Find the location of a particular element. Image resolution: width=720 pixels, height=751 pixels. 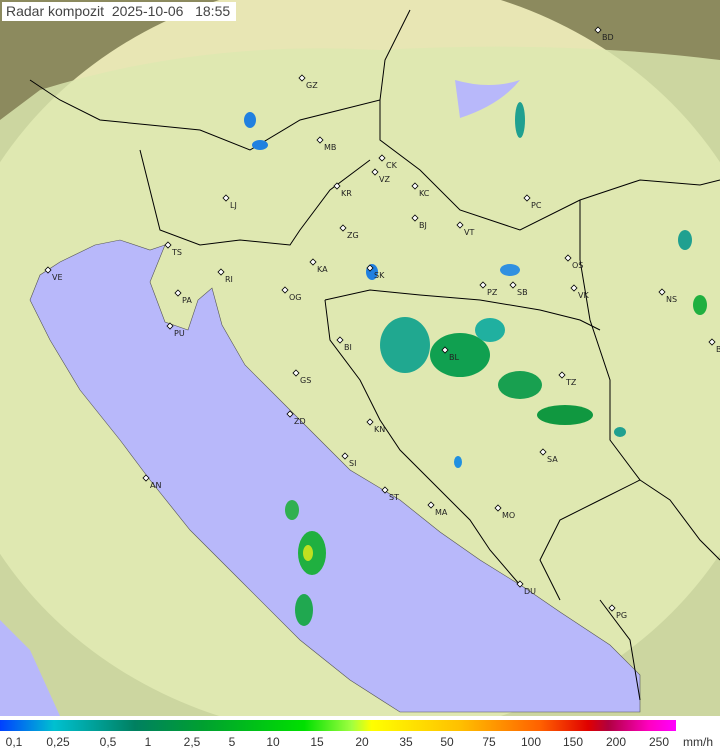

city-label-pu: PU is located at coordinates (179, 333).